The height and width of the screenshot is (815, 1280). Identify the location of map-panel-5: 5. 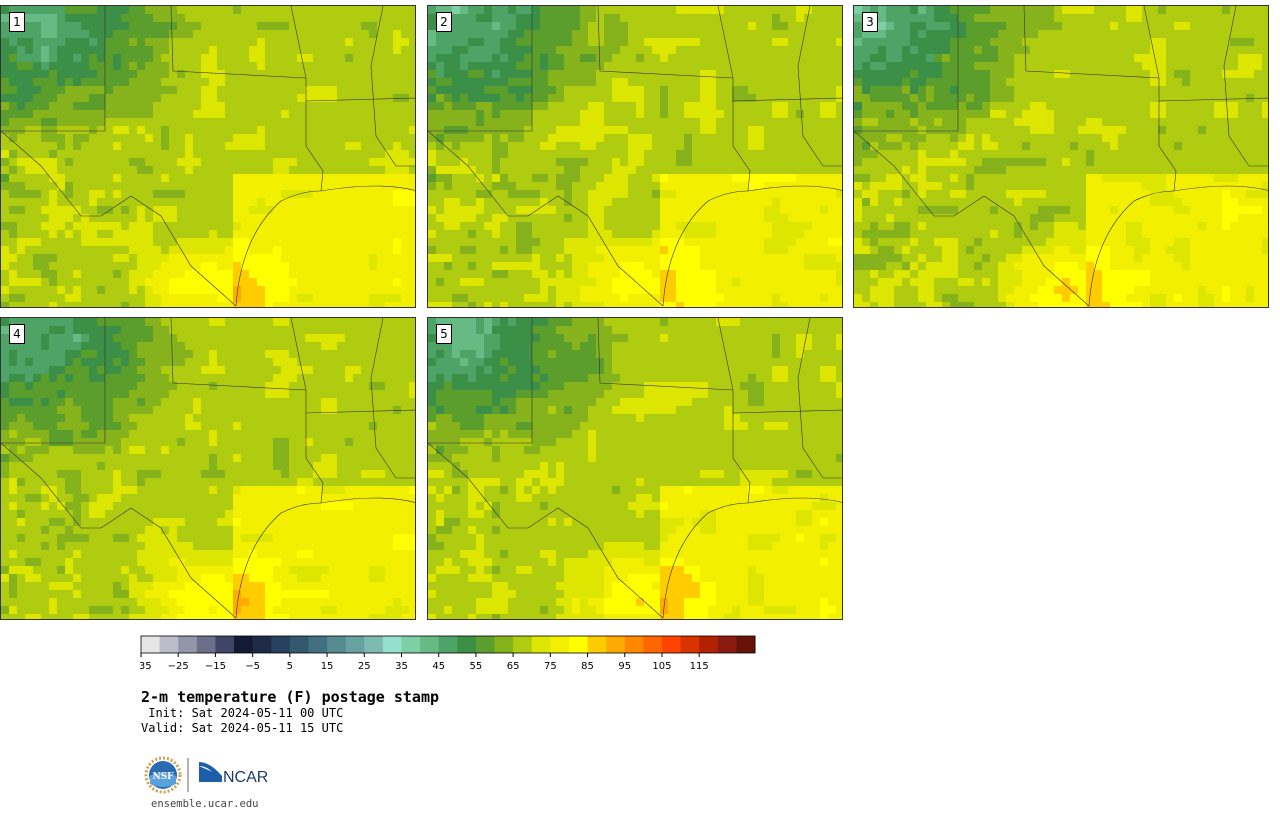
(635, 468).